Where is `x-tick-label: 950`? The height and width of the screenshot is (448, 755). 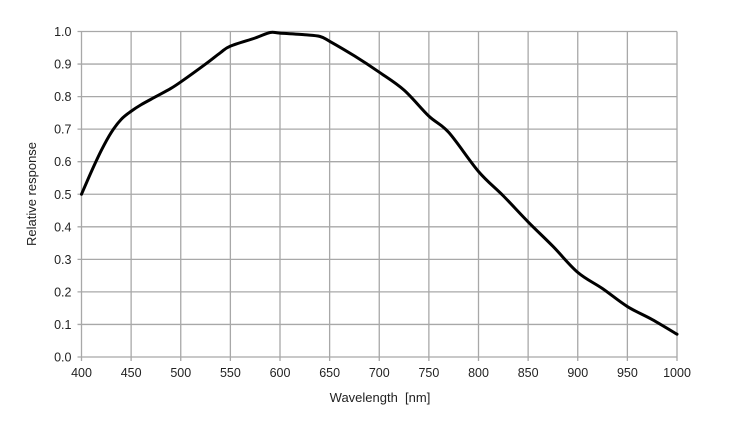 x-tick-label: 950 is located at coordinates (627, 373).